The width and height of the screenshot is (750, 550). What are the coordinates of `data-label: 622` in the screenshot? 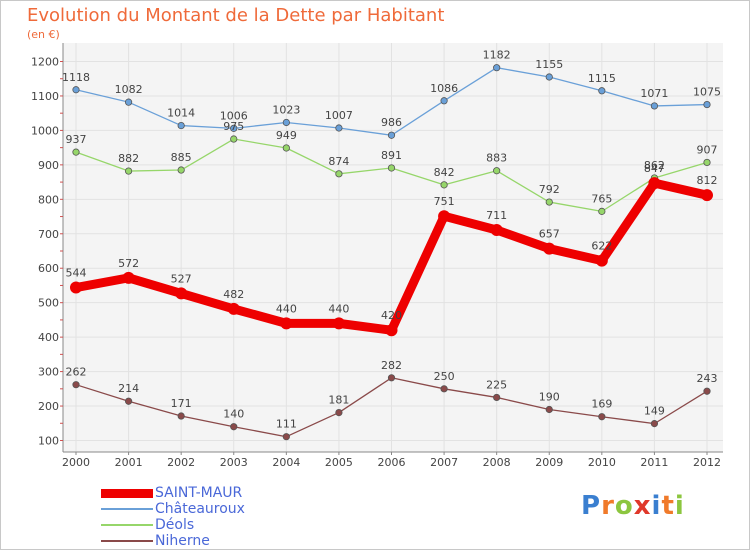 It's located at (601, 246).